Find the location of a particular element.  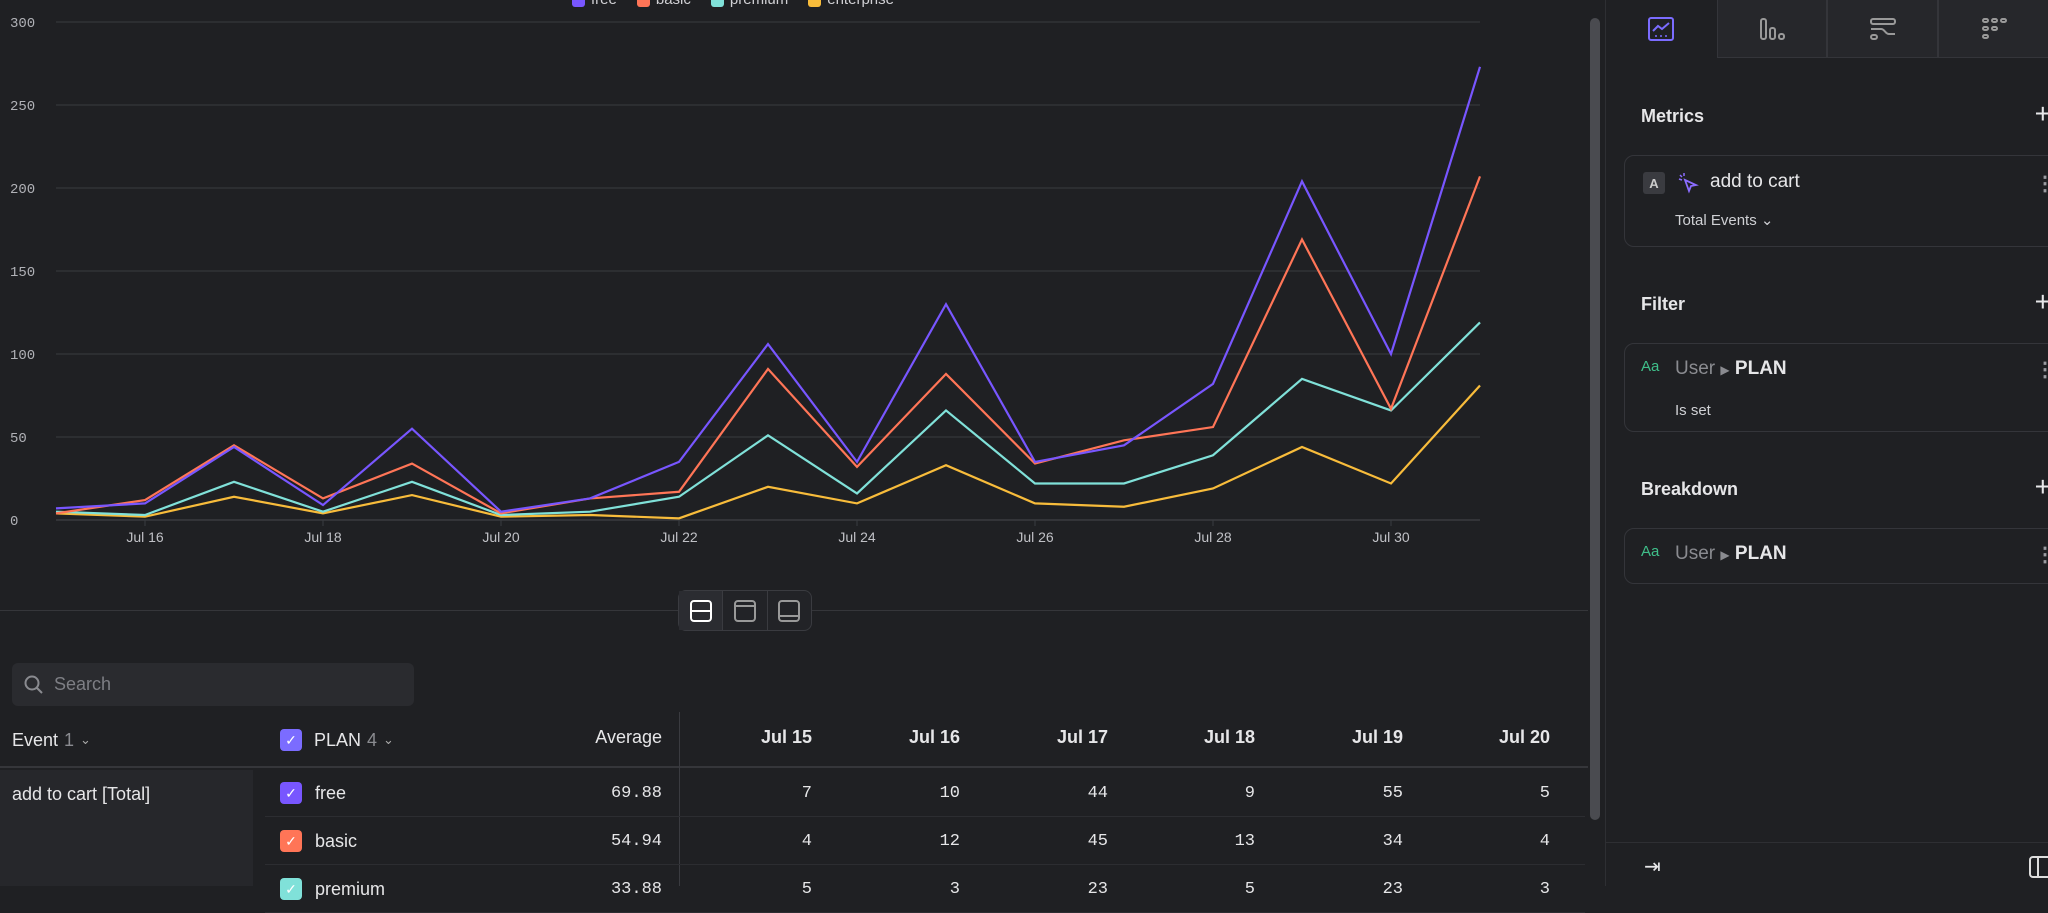

insights-icon is located at coordinates (1661, 29).